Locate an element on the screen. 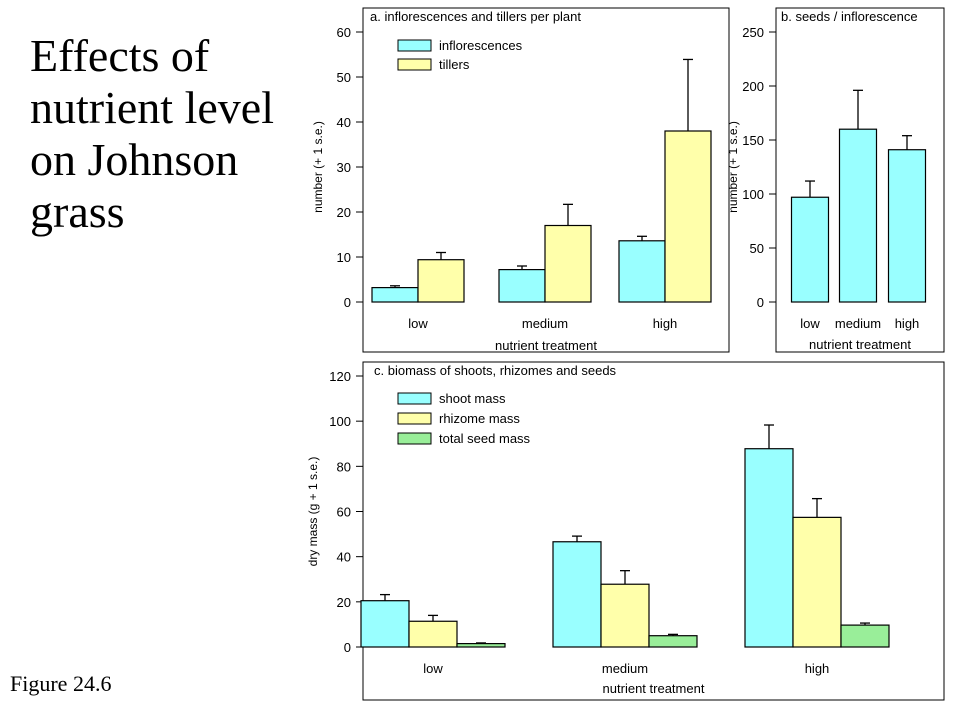  y-tick-label: 250 is located at coordinates (753, 32).